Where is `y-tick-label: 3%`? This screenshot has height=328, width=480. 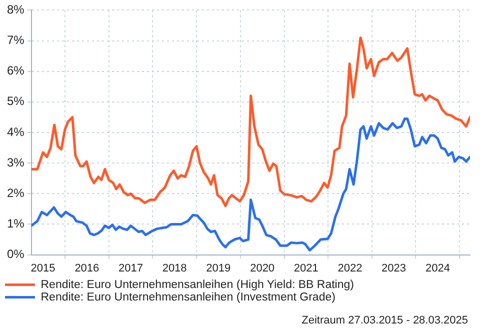
y-tick-label: 3% is located at coordinates (16, 162).